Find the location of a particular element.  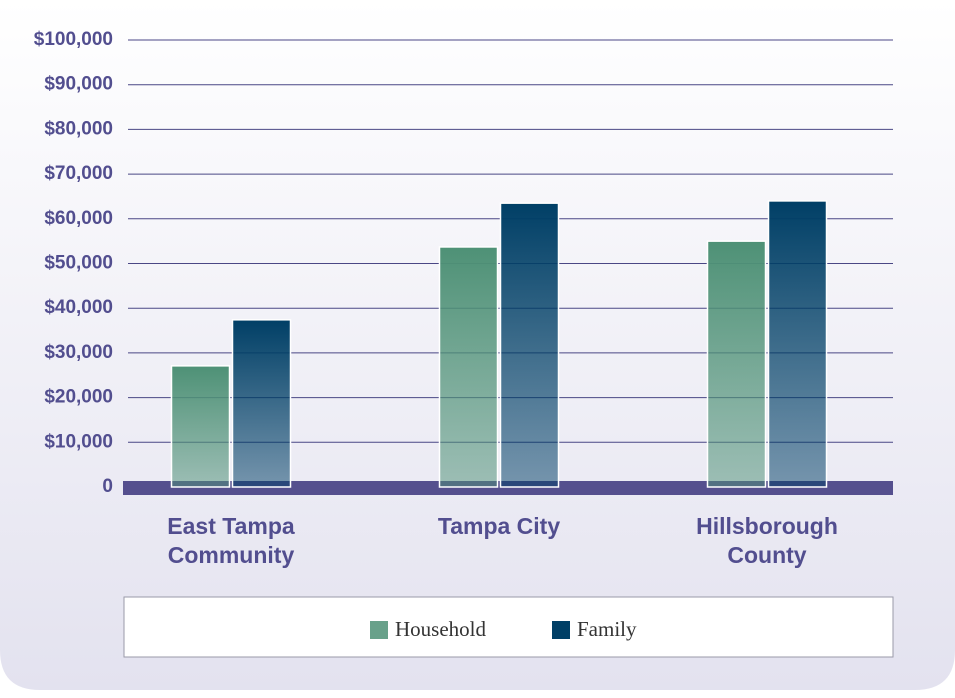

y-tick-label: $90,000 is located at coordinates (78, 84).